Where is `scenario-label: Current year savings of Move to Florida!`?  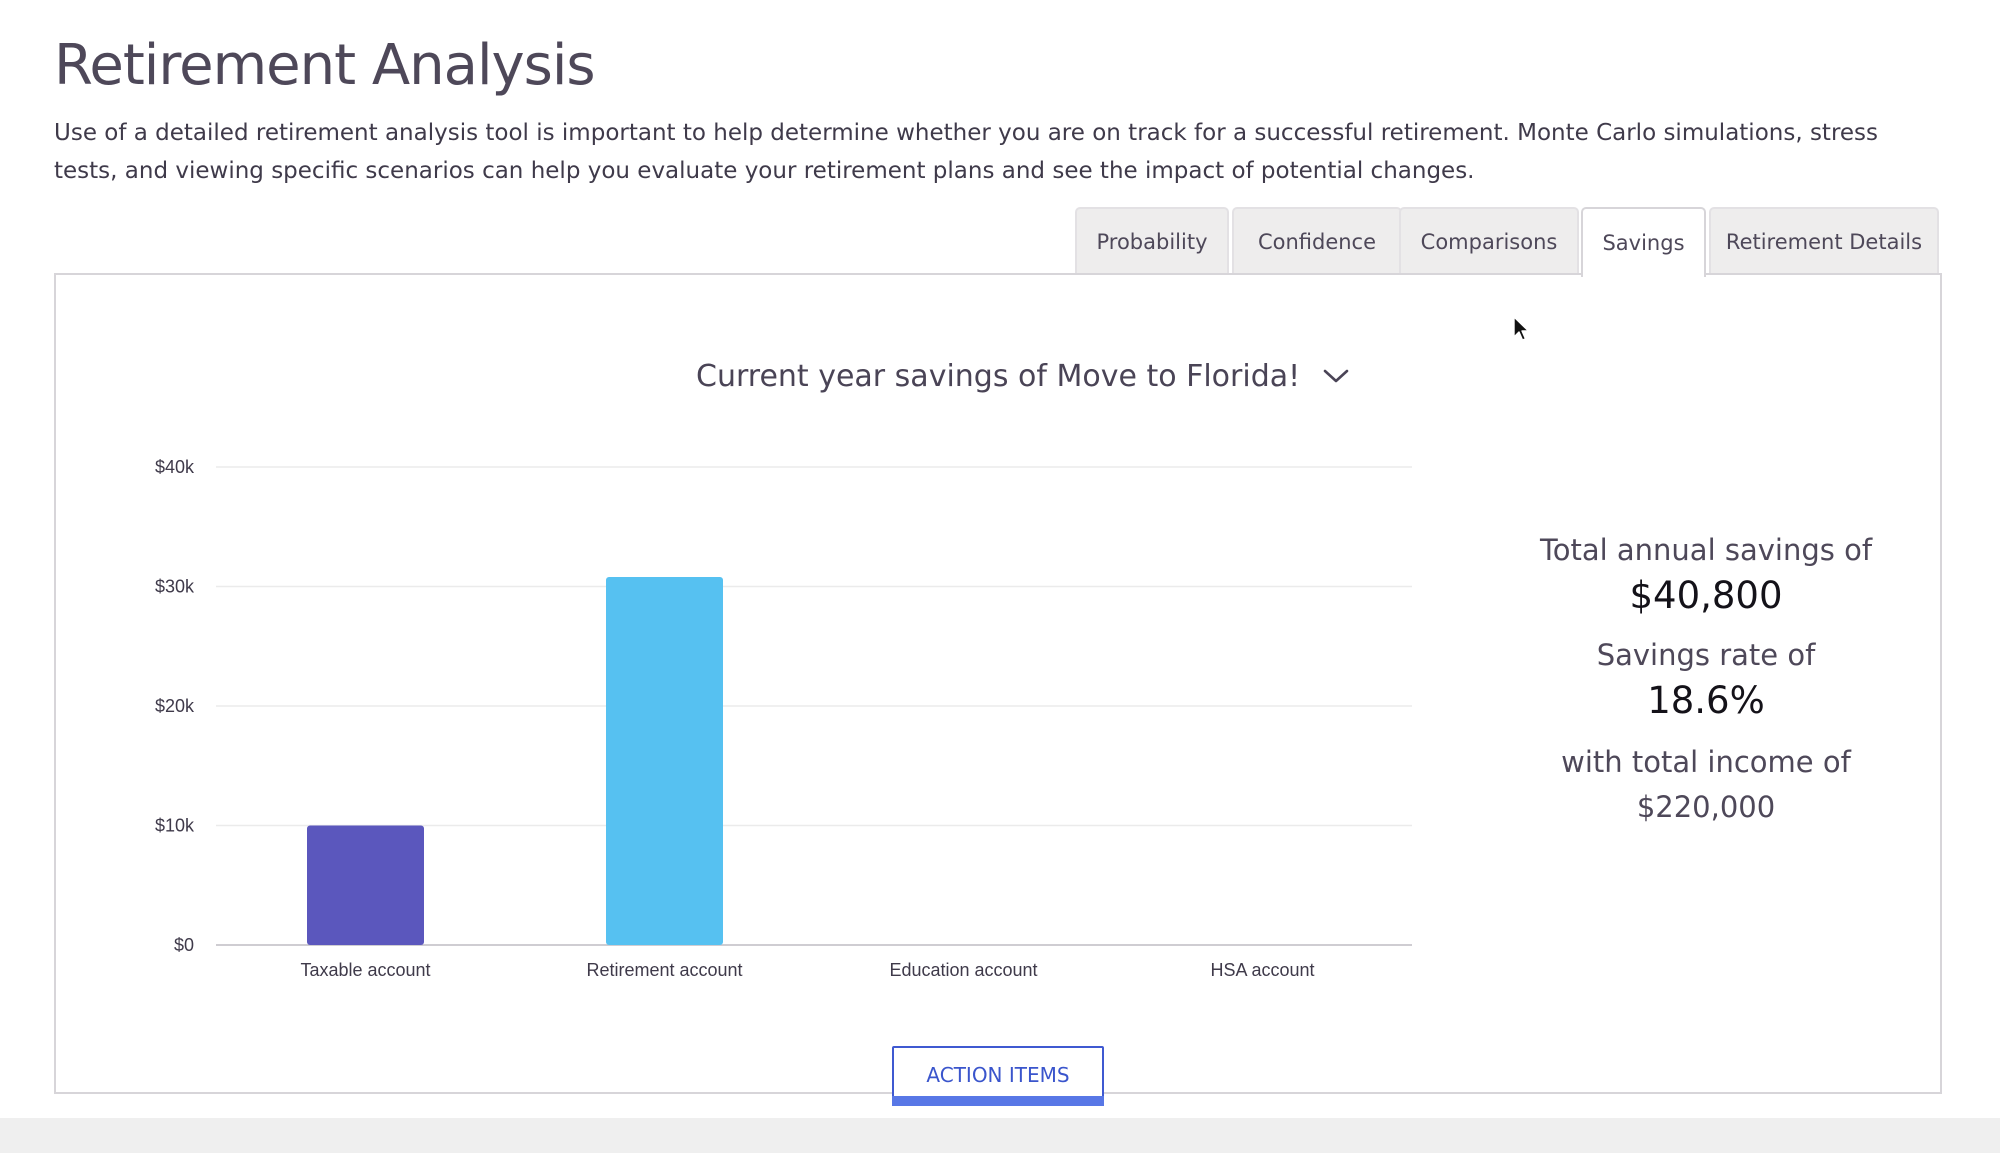 scenario-label: Current year savings of Move to Florida! is located at coordinates (998, 376).